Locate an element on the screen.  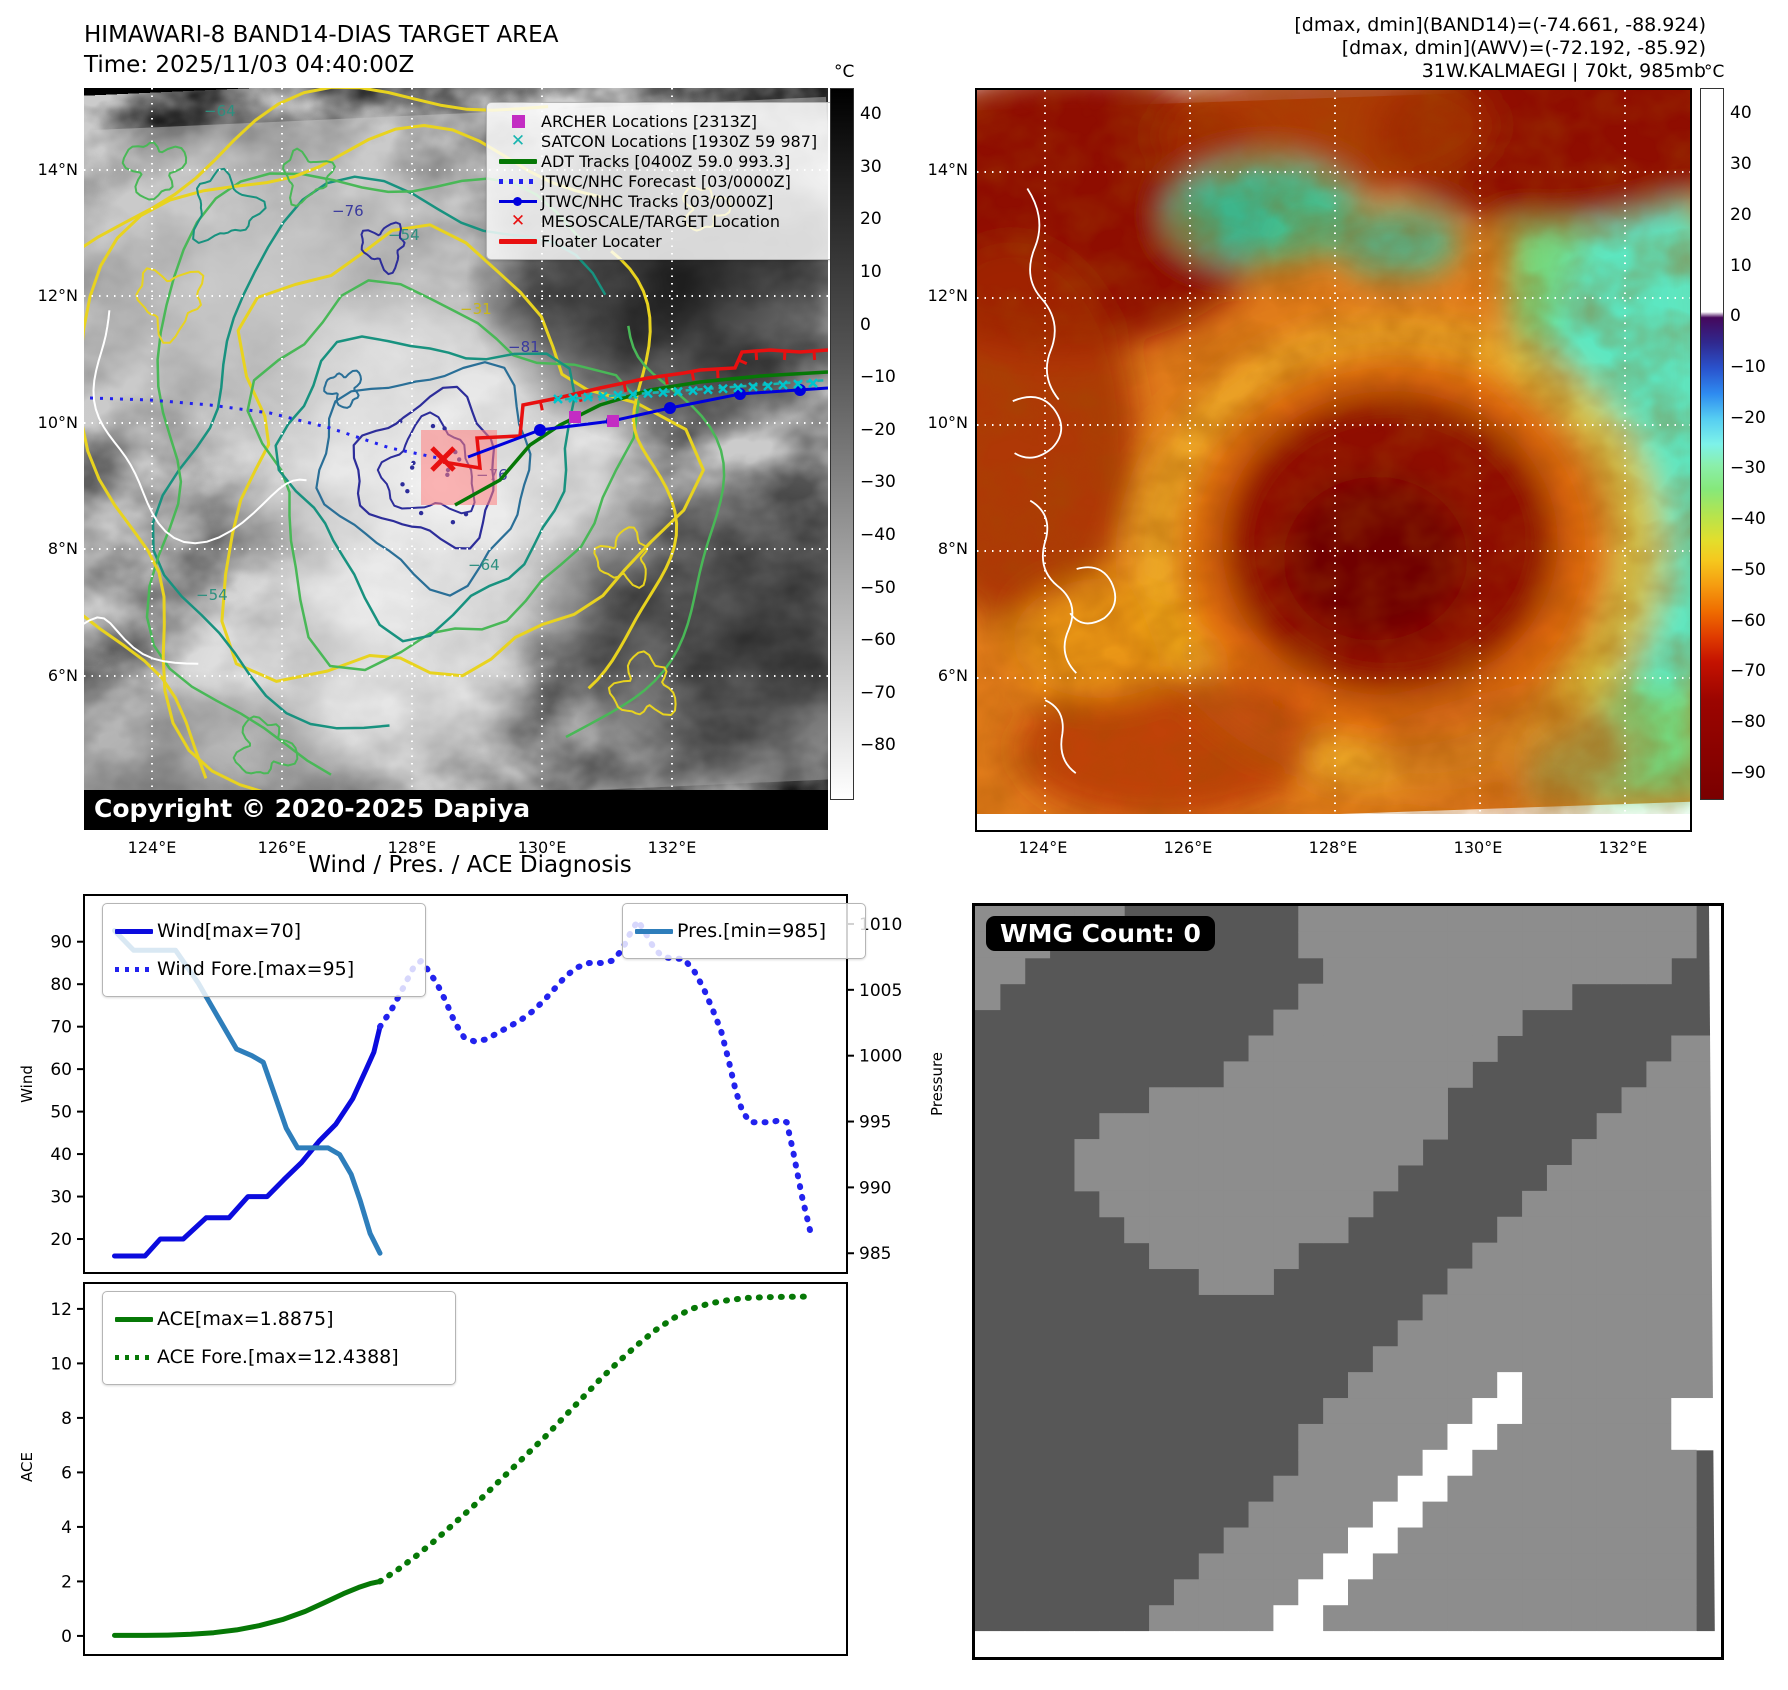
legend-item: ADT Tracks [0400Z 59.0 993.3] is located at coordinates (661, 161).